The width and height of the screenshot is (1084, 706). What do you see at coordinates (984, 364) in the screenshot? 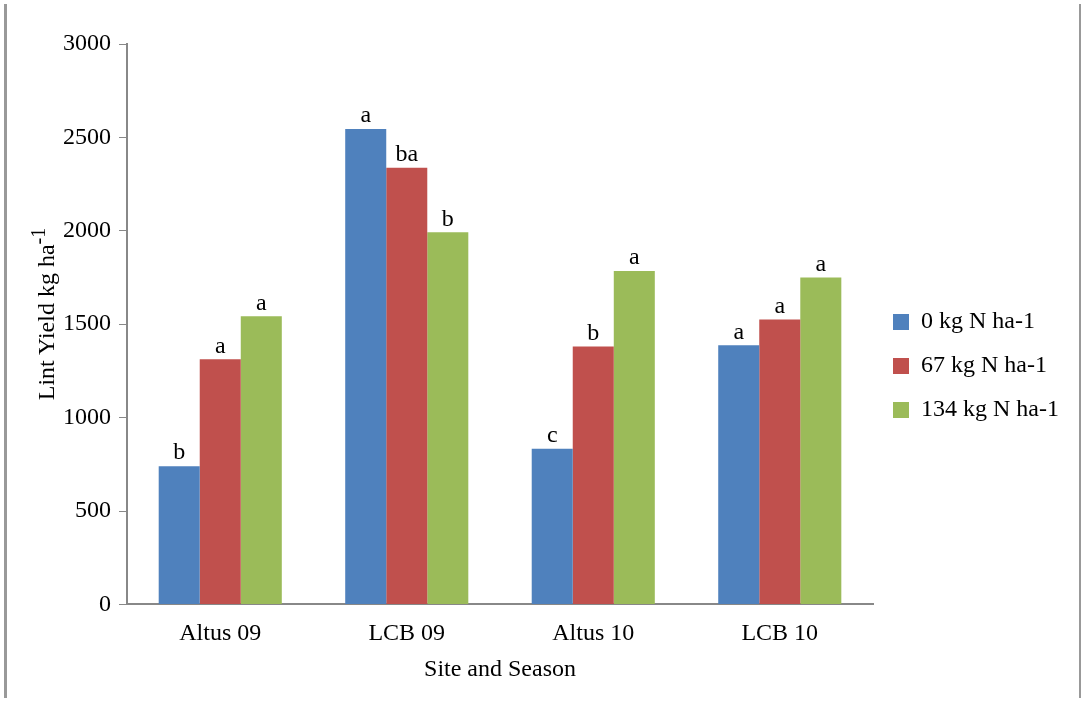
I see `legend-label: 67 kg N ha-1` at bounding box center [984, 364].